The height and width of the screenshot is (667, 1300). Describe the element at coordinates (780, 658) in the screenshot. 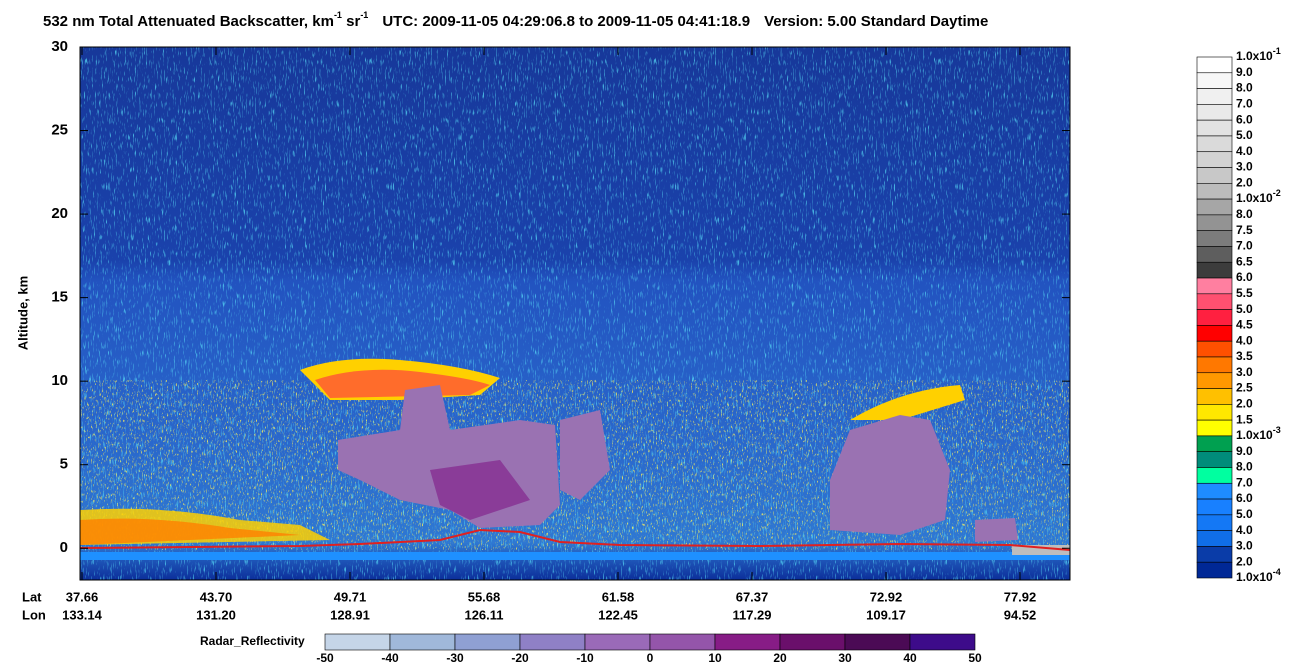

I see `radar-tick-label: 20` at that location.